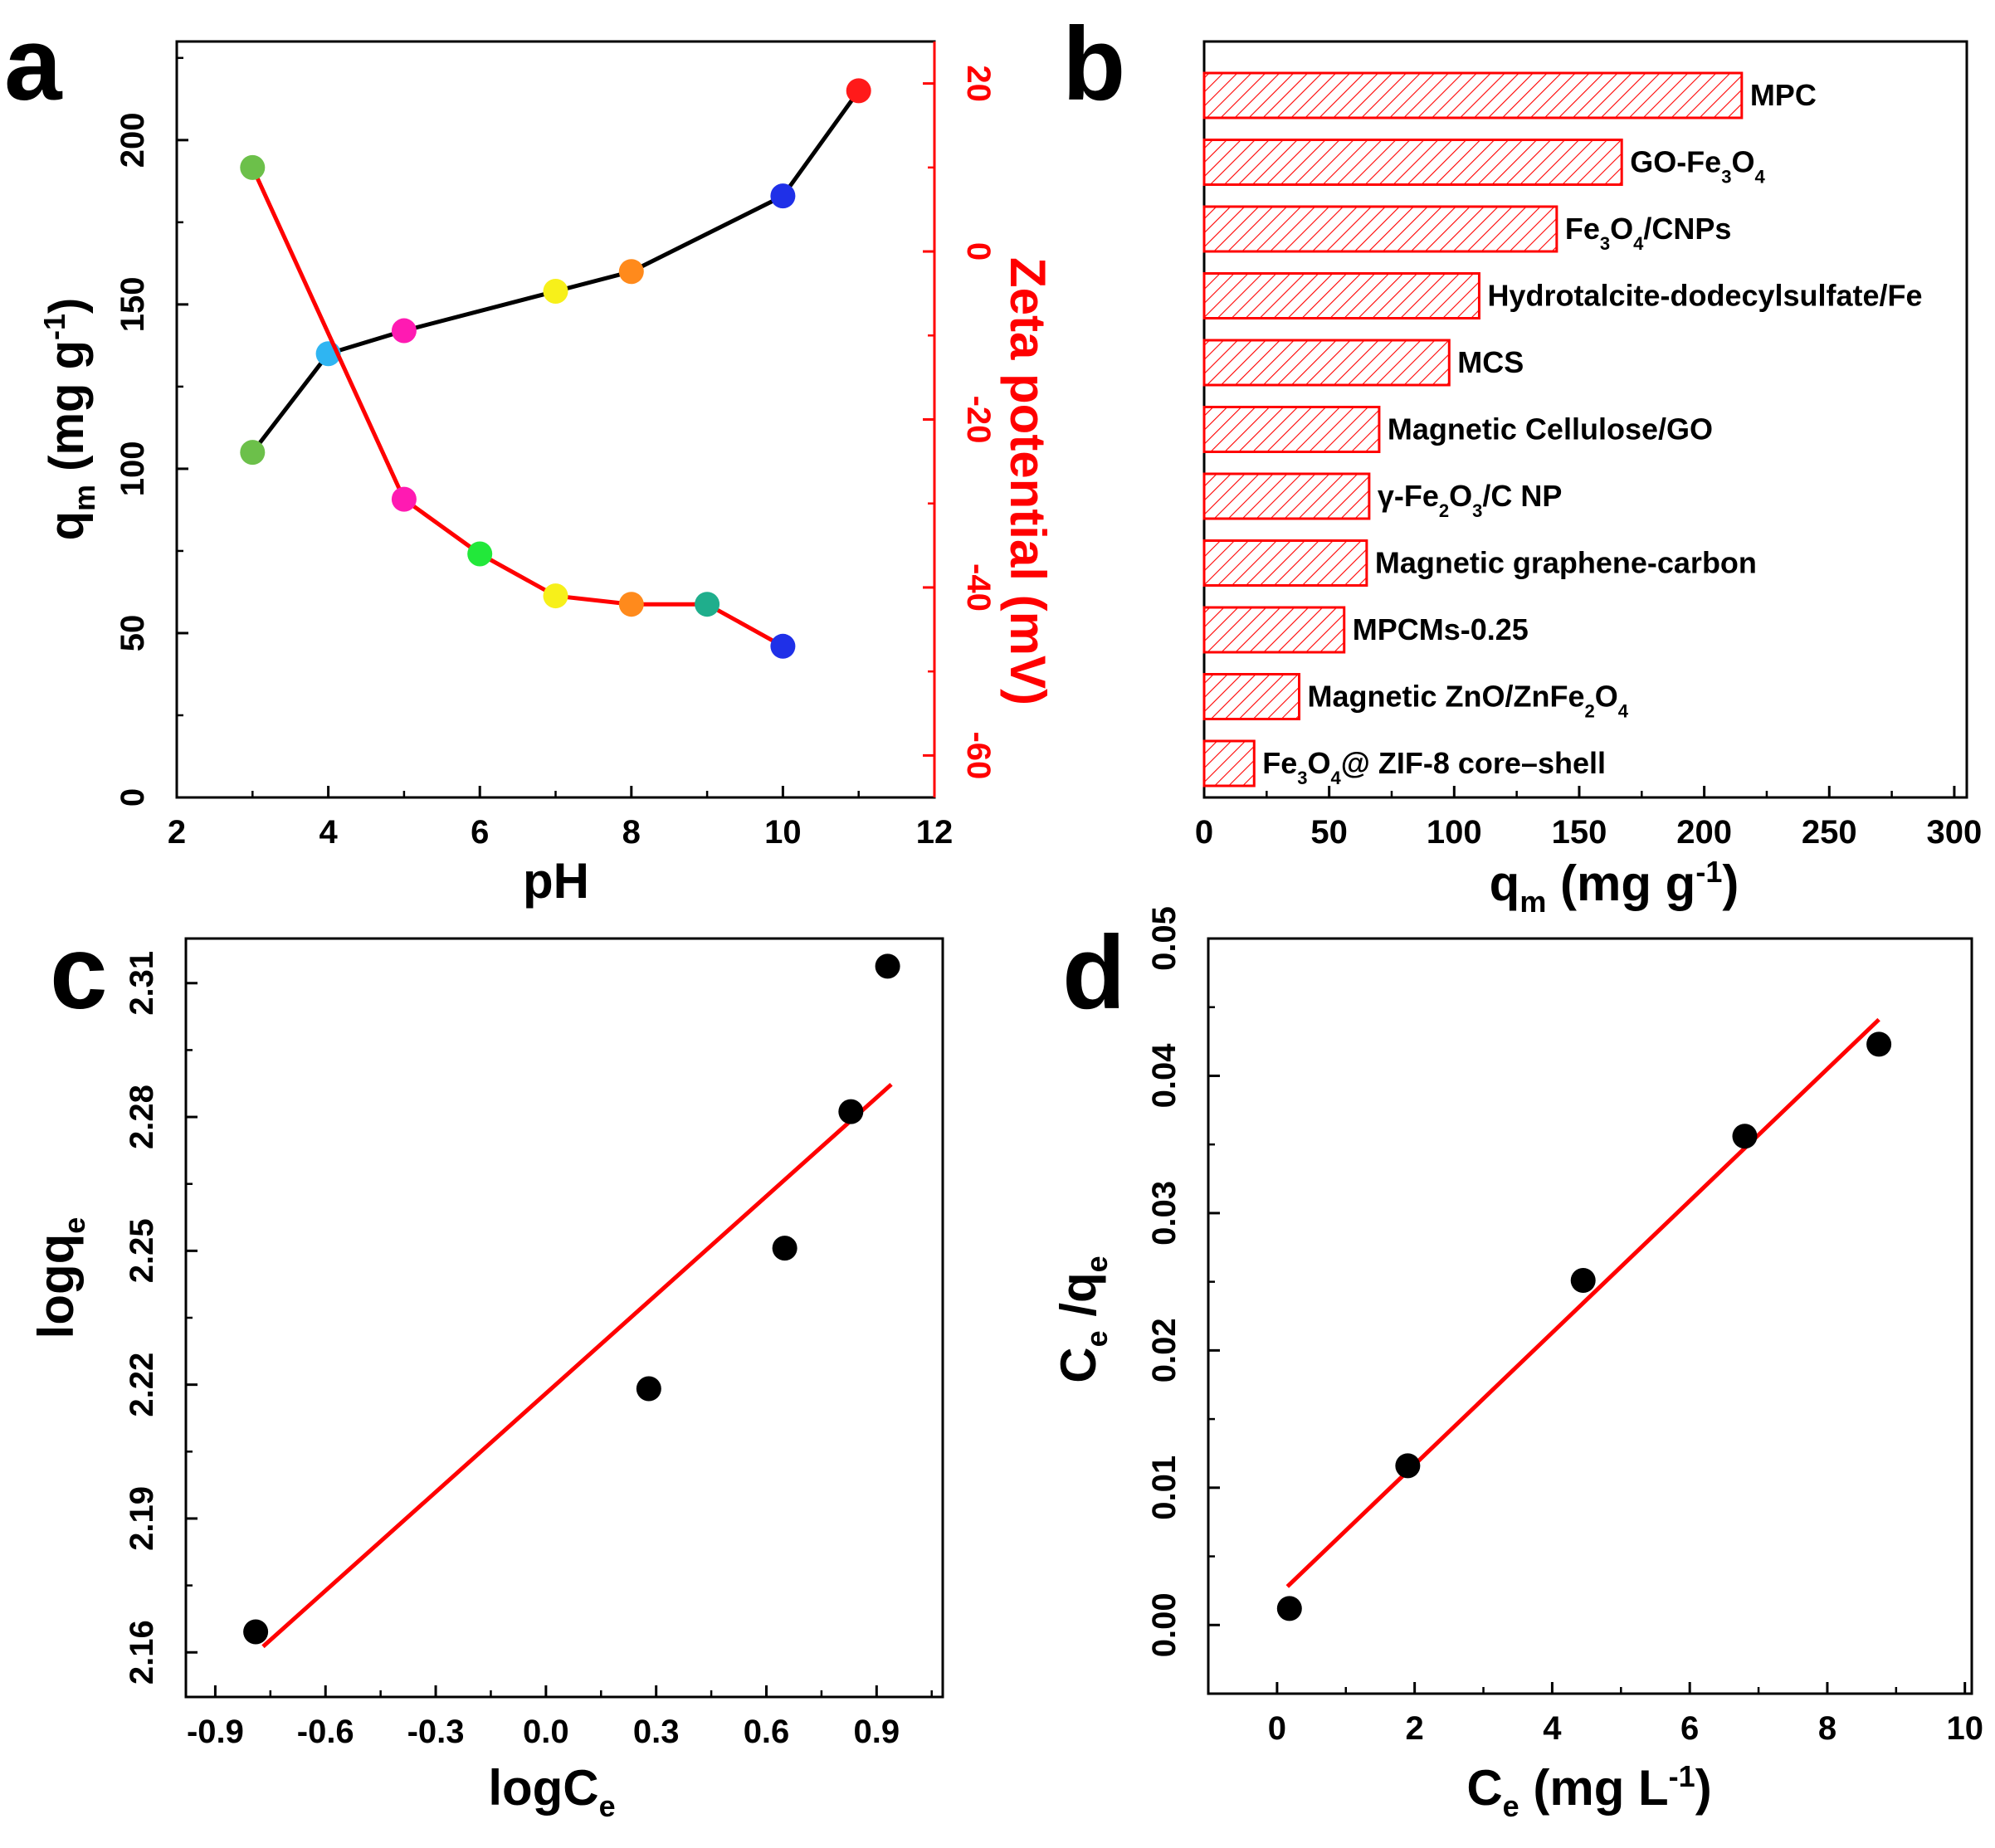 The height and width of the screenshot is (1848, 1995). Describe the element at coordinates (133, 469) in the screenshot. I see `y-tick-label: 100` at that location.